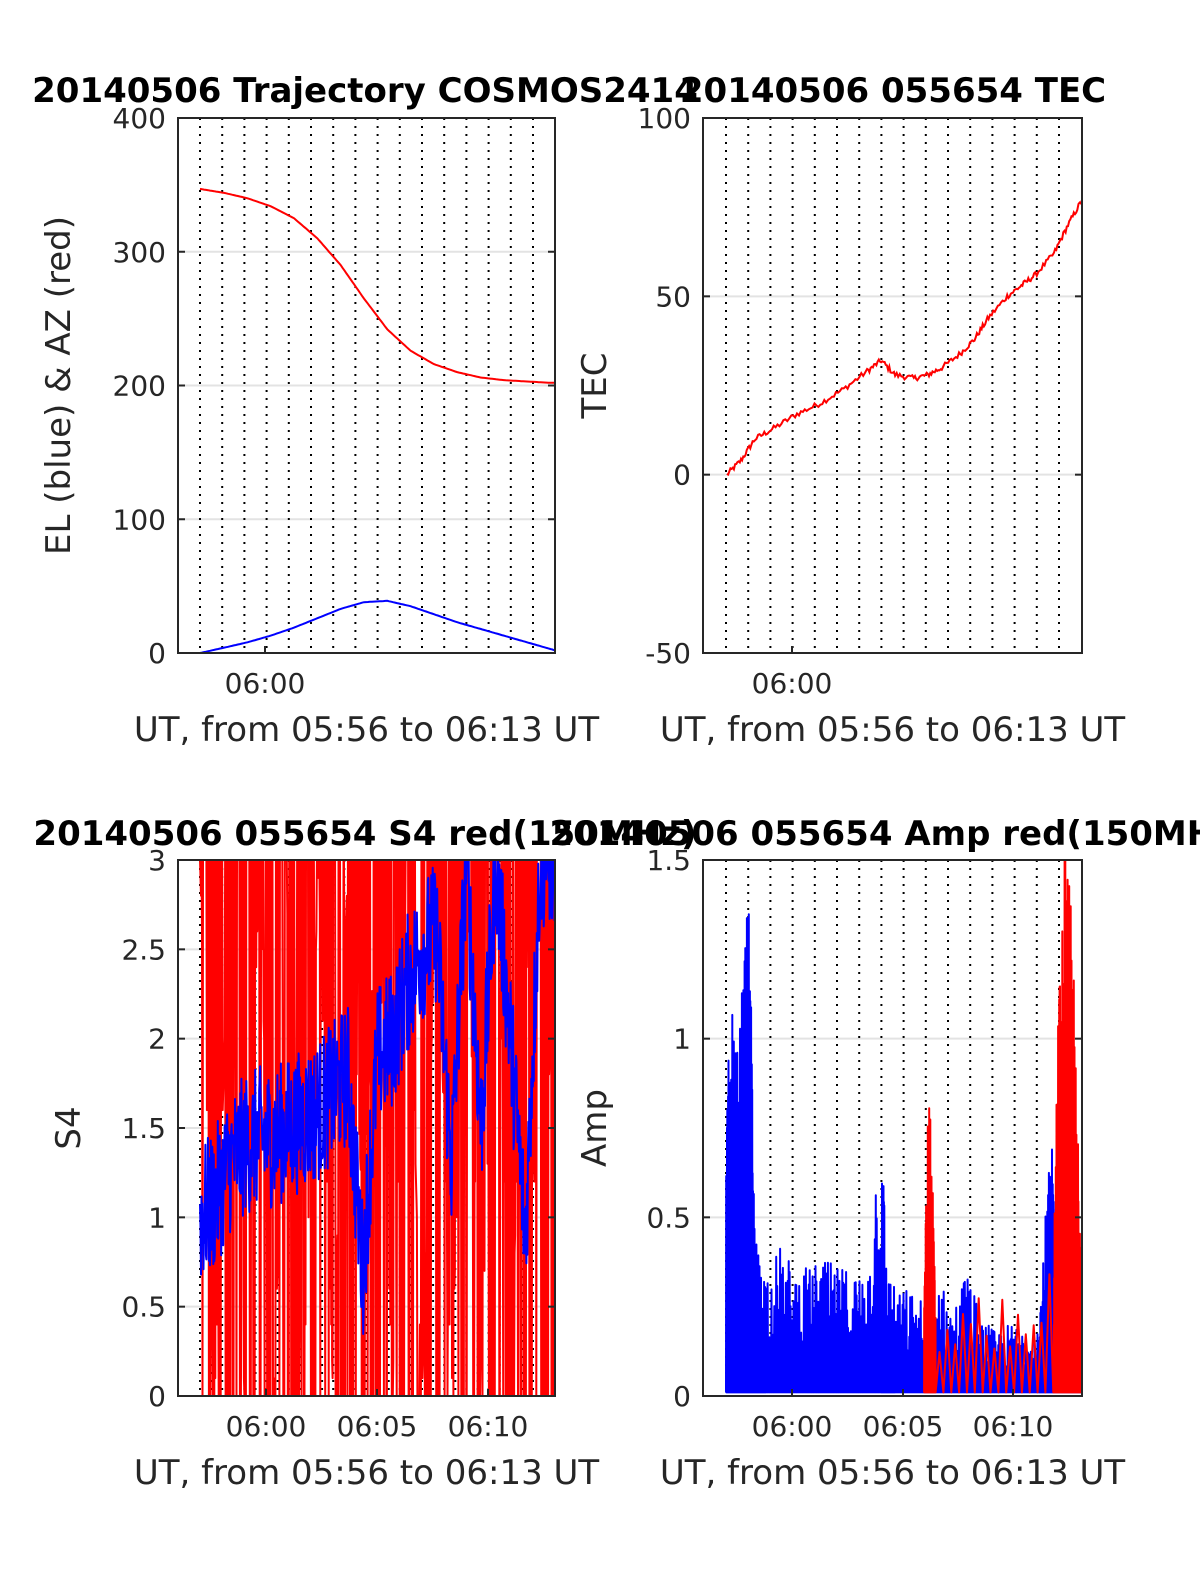 Image resolution: width=1200 pixels, height=1575 pixels. I want to click on y-tick-label: 2, so click(157, 1039).